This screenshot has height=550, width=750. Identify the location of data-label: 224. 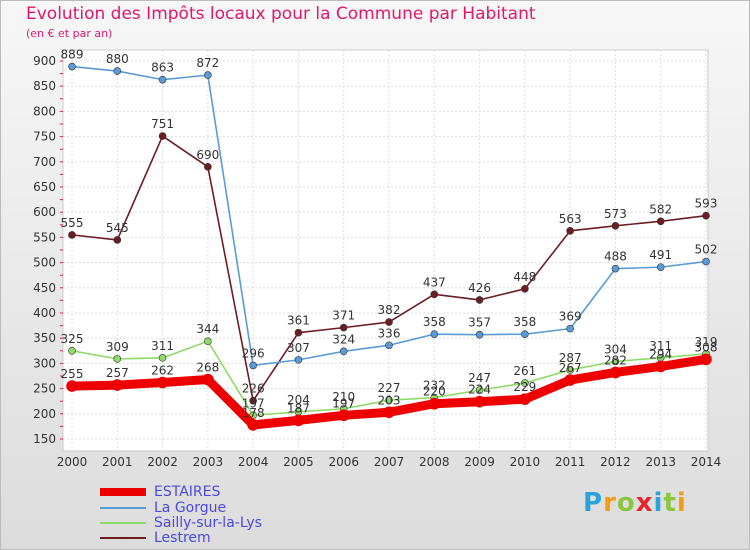
(479, 390).